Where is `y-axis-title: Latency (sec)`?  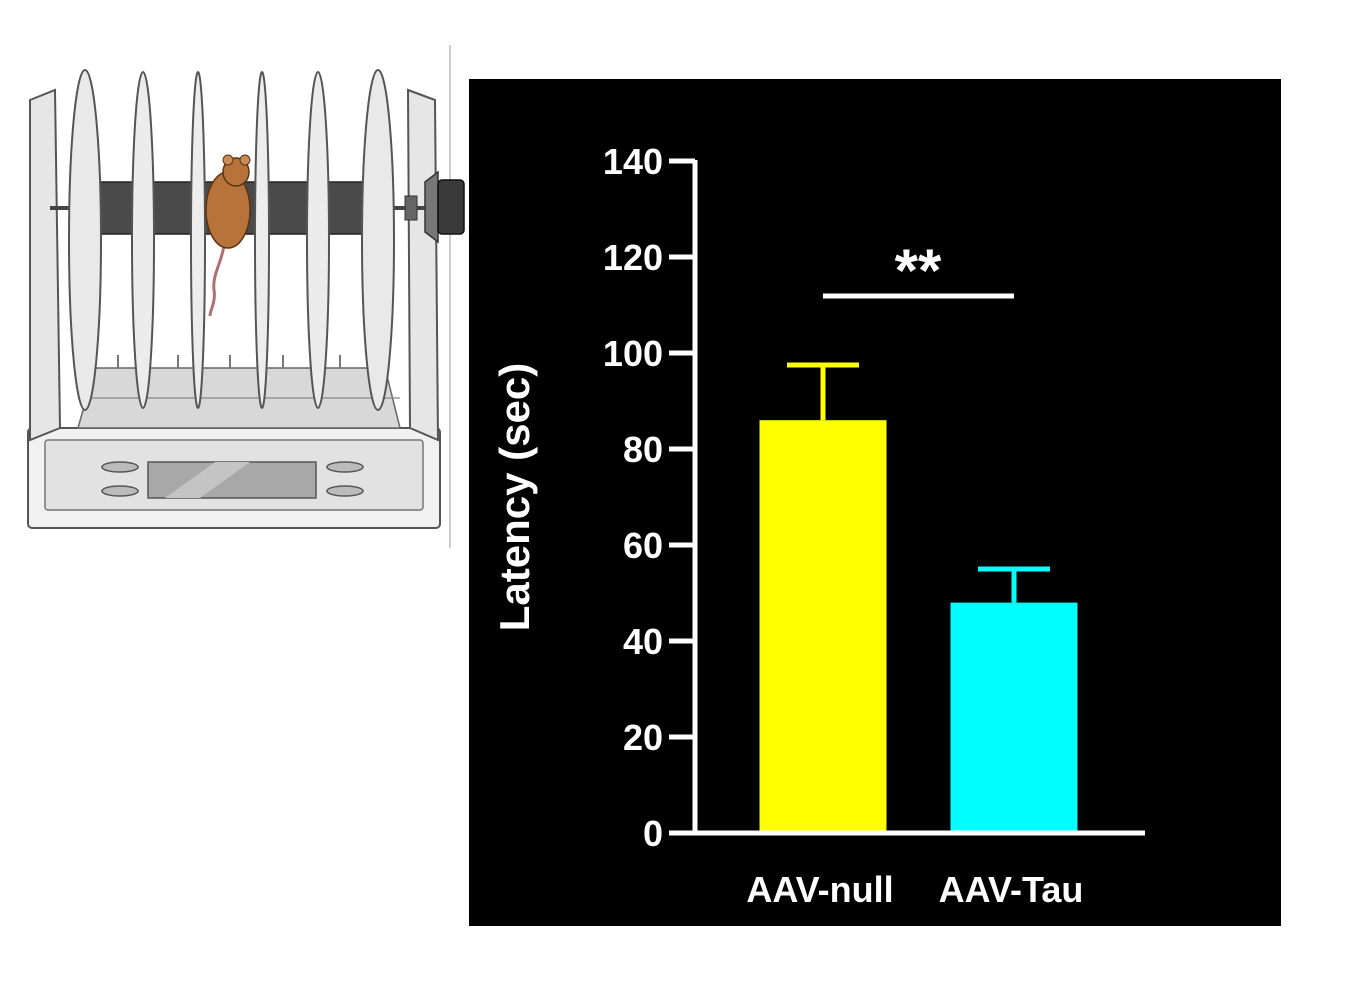
y-axis-title: Latency (sec) is located at coordinates (514, 497).